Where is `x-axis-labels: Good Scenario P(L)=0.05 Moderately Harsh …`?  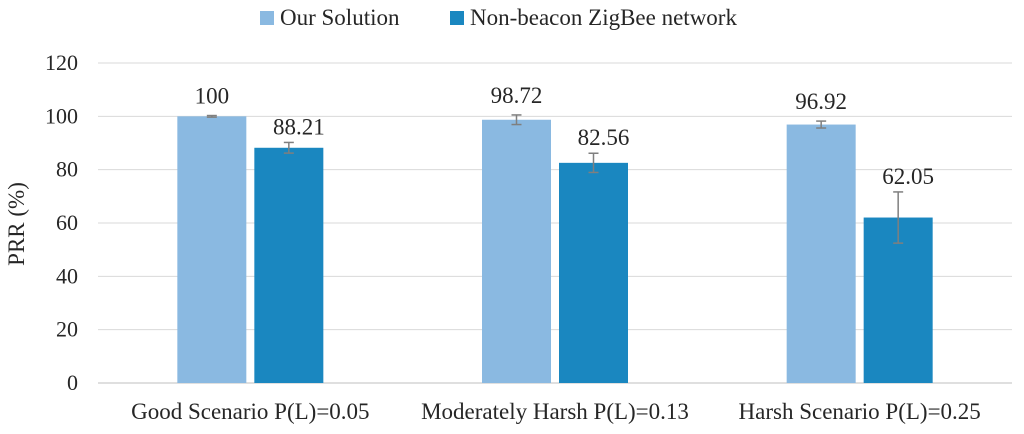
x-axis-labels: Good Scenario P(L)=0.05 Moderately Harsh … is located at coordinates (556, 411).